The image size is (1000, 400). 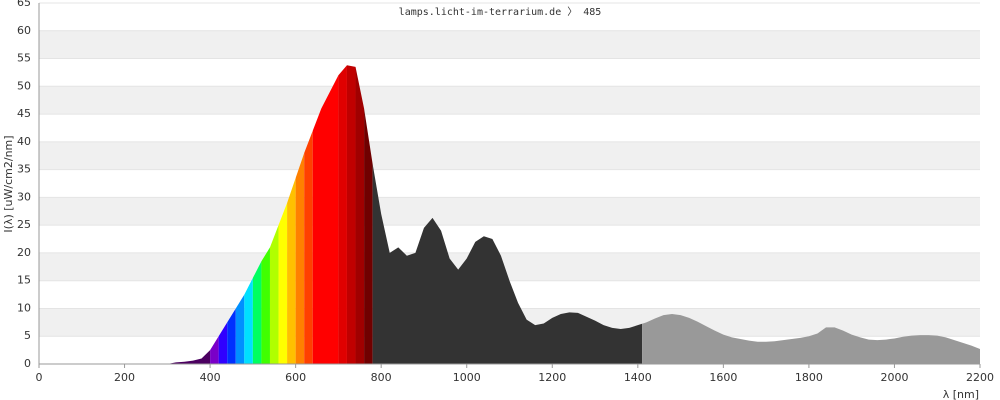 What do you see at coordinates (39, 377) in the screenshot?
I see `x-tick-label: 0` at bounding box center [39, 377].